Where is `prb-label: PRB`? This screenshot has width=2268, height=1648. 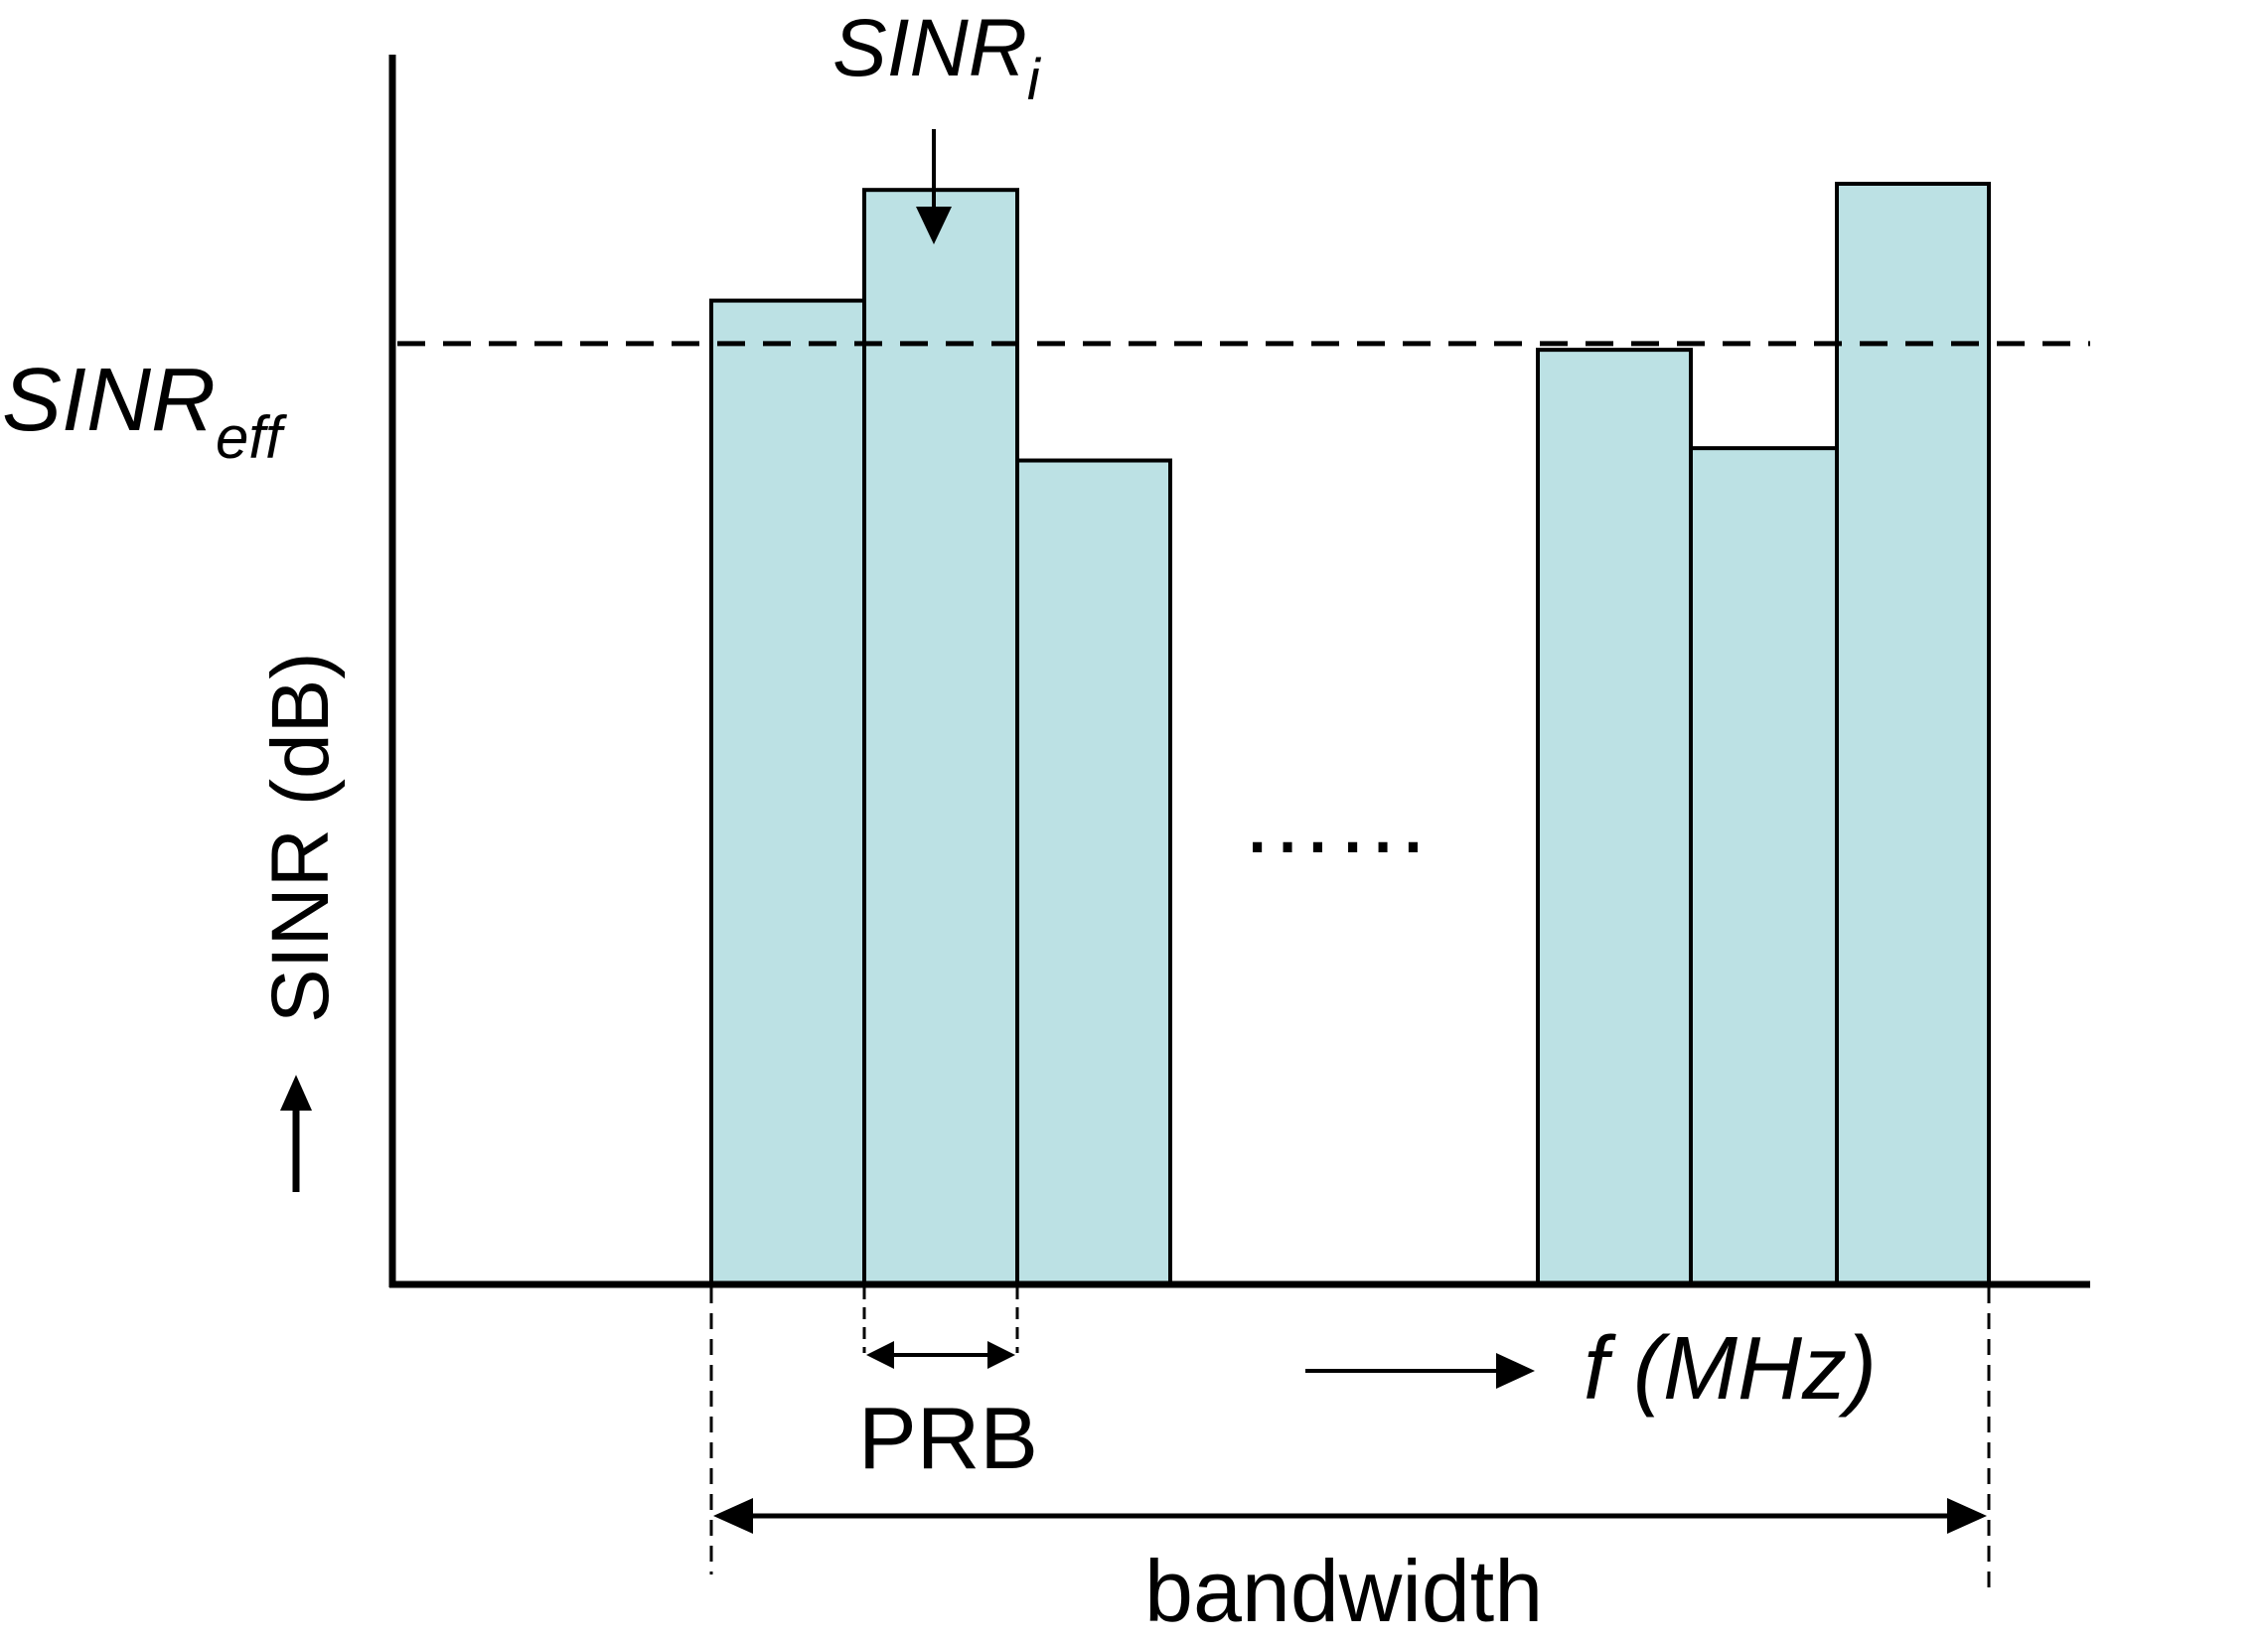 prb-label: PRB is located at coordinates (948, 1438).